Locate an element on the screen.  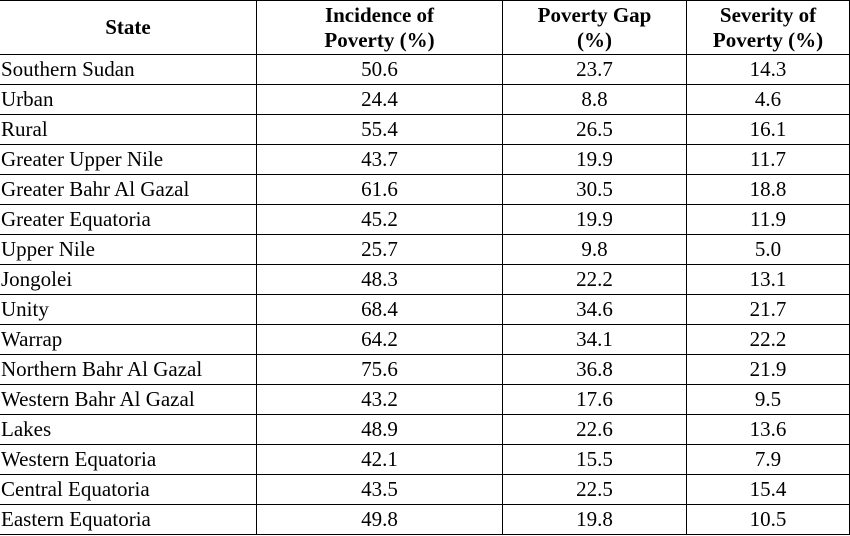
table-row: Greater Bahr Al Gazal 61.6 30.5 18.8 is located at coordinates (425, 189).